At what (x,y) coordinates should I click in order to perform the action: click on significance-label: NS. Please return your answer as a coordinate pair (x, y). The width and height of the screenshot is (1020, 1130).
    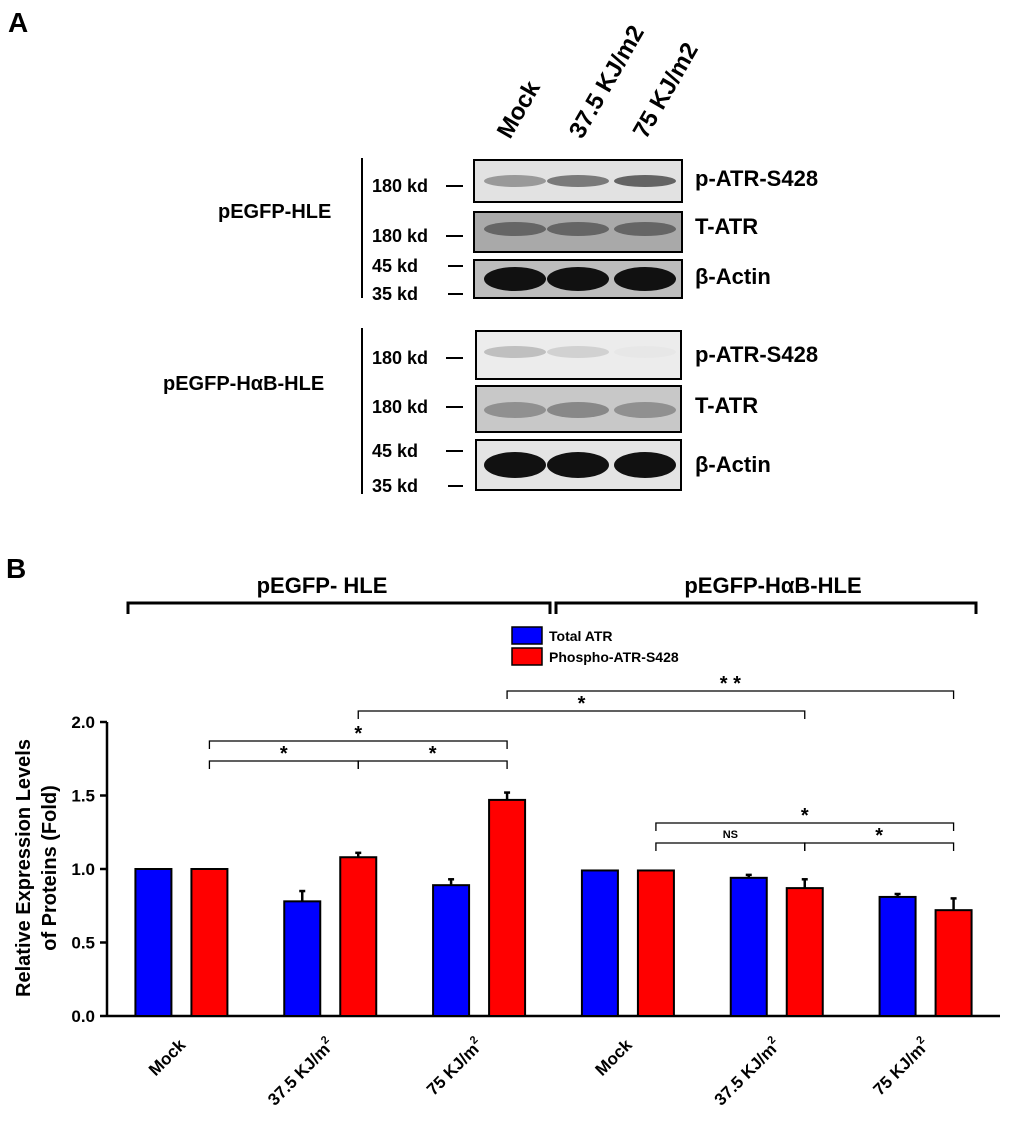
    Looking at the image, I should click on (730, 835).